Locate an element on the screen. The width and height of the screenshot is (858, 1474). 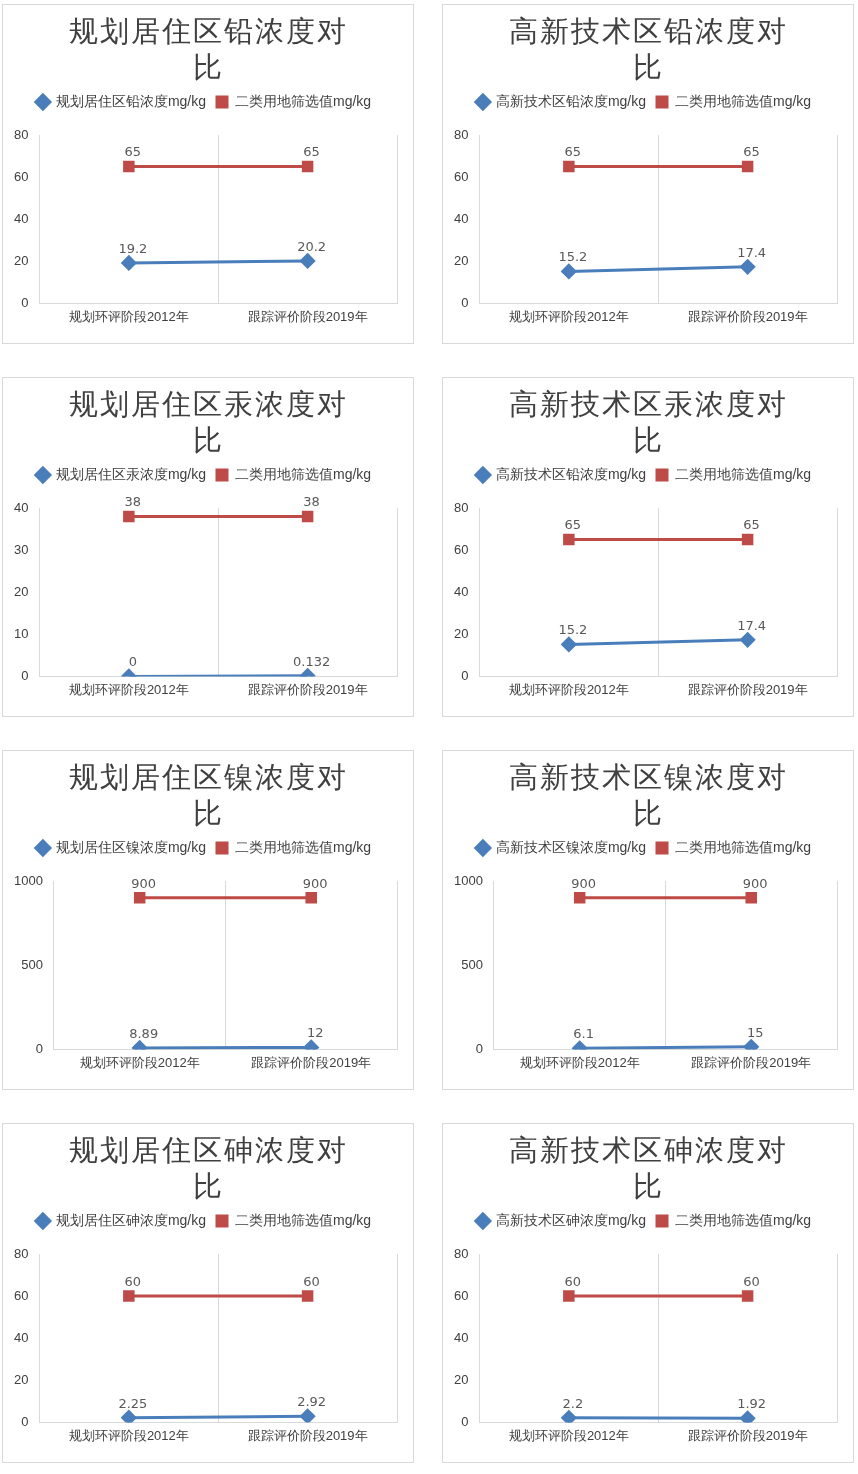
data-label: 0.132 is located at coordinates (312, 661).